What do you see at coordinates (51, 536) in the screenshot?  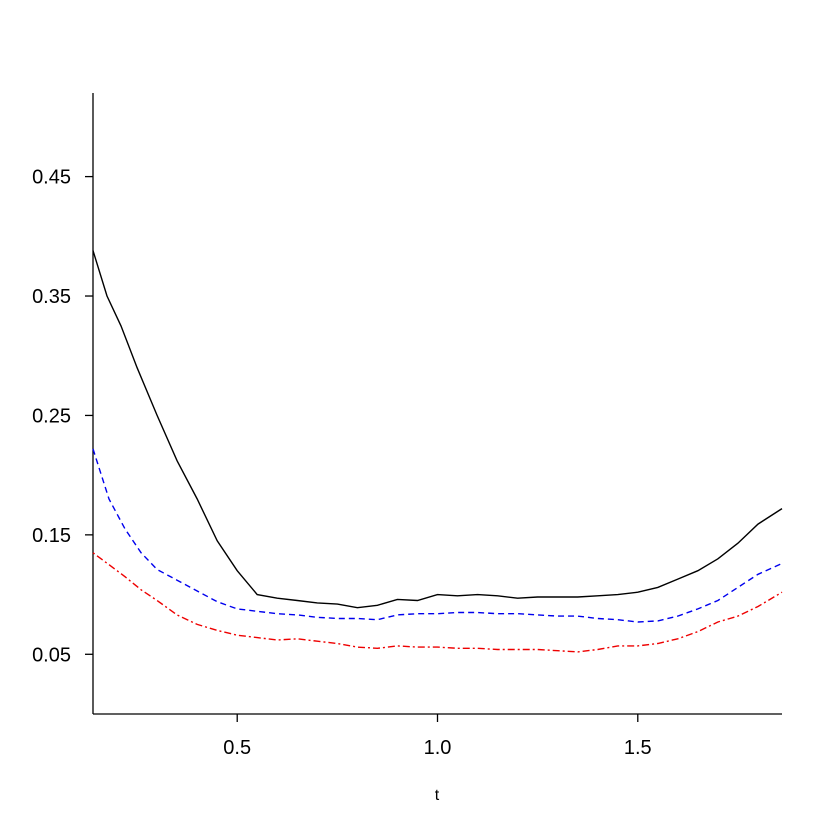 I see `y-tick-label: 0.15` at bounding box center [51, 536].